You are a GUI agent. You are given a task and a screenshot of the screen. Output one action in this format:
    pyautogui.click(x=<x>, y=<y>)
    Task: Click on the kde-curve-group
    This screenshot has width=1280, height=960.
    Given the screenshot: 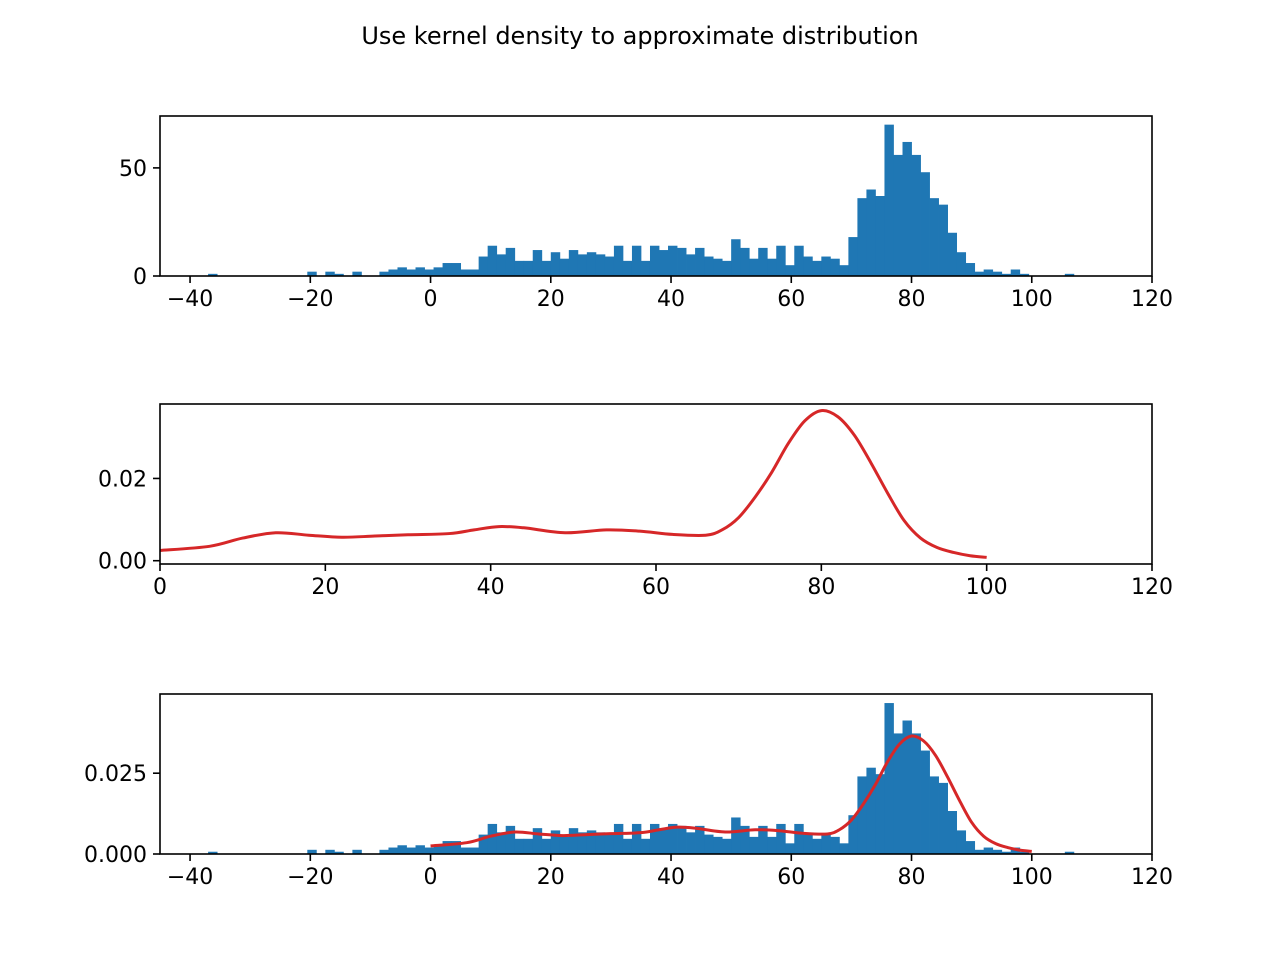 What is the action you would take?
    pyautogui.click(x=573, y=483)
    